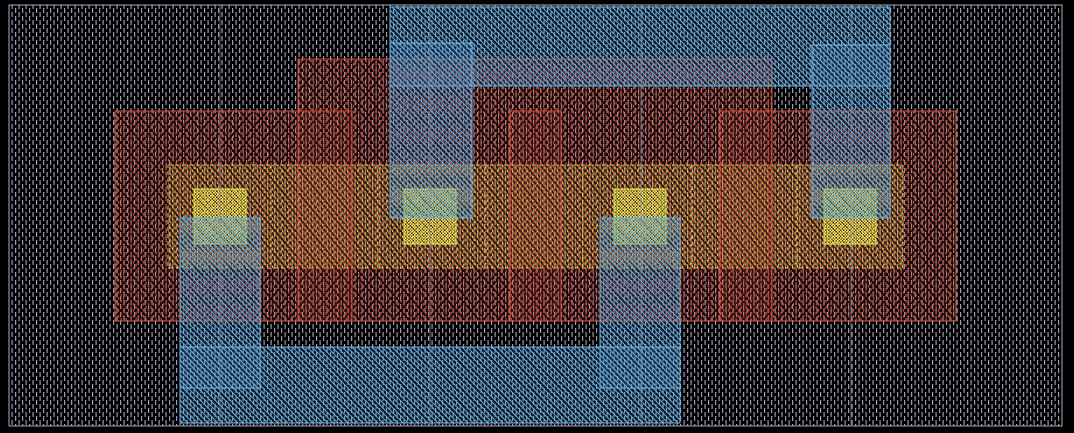 This screenshot has height=433, width=1074. Describe the element at coordinates (431, 130) in the screenshot. I see `metal-strip-top-left` at that location.